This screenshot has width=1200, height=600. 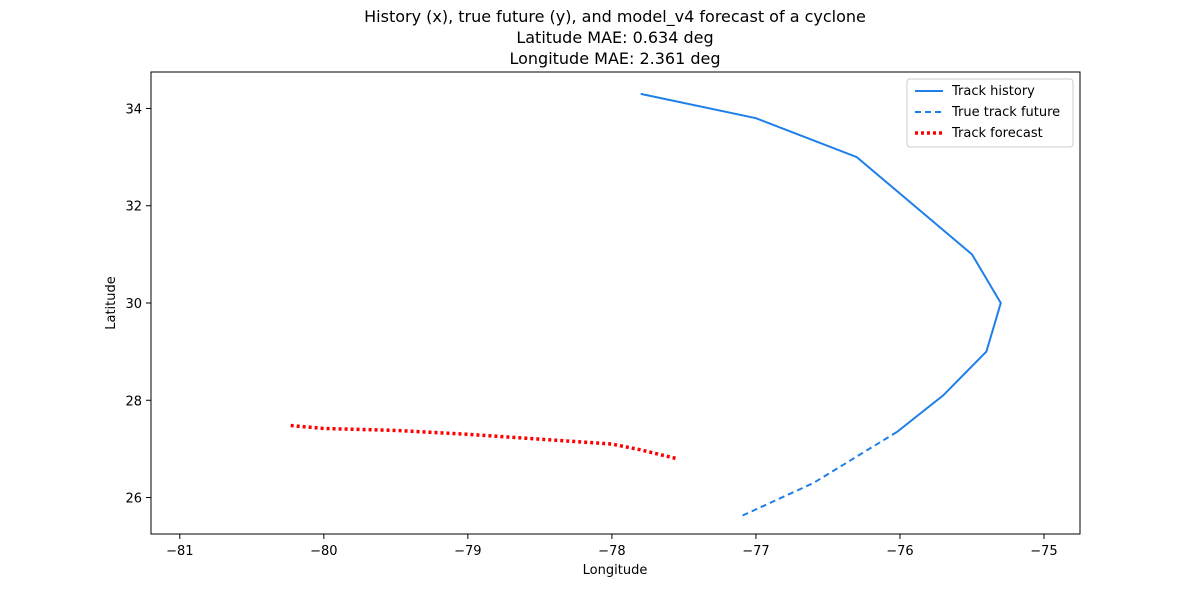 I want to click on legend-label-track-forecast: Track forecast, so click(x=997, y=133).